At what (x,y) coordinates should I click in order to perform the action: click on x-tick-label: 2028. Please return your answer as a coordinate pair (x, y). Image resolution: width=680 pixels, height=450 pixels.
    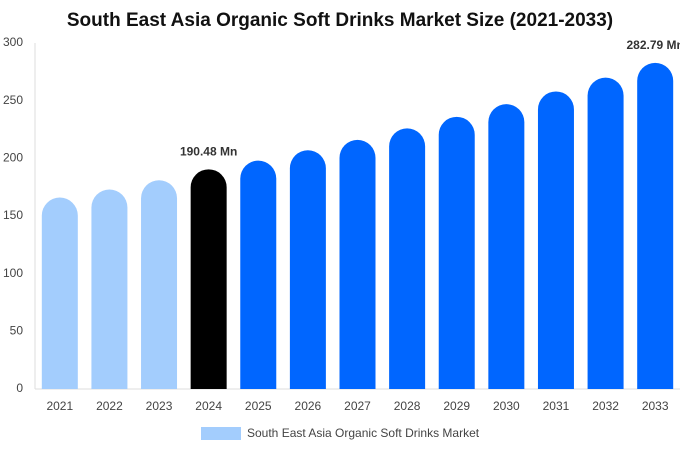
    Looking at the image, I should click on (407, 406).